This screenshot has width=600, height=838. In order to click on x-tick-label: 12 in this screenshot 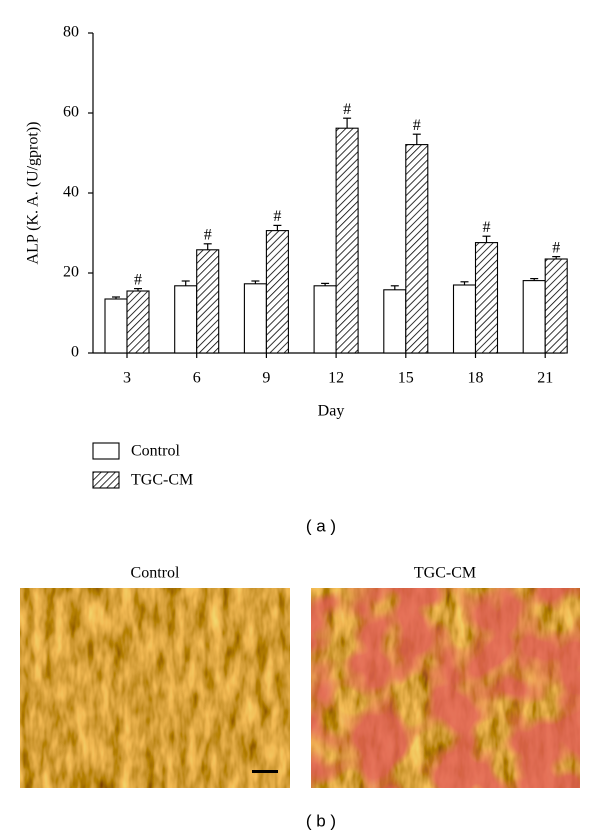, I will do `click(336, 378)`.